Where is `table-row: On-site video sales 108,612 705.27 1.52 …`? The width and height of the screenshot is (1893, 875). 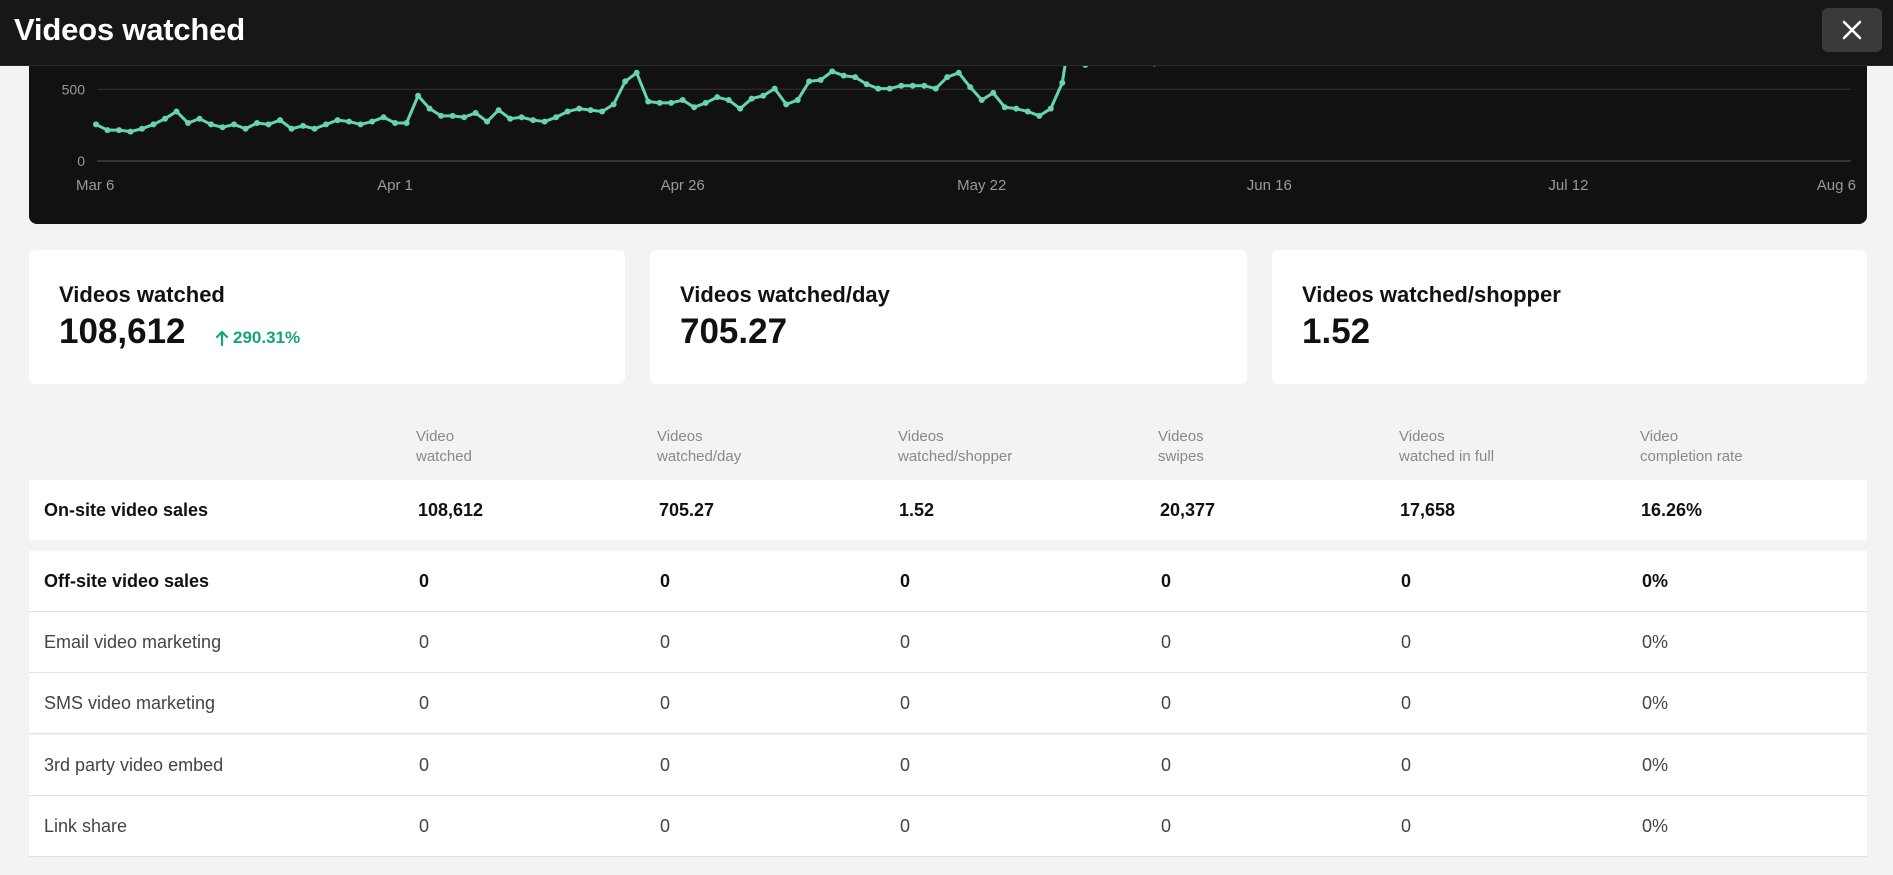
table-row: On-site video sales 108,612 705.27 1.52 … is located at coordinates (948, 510).